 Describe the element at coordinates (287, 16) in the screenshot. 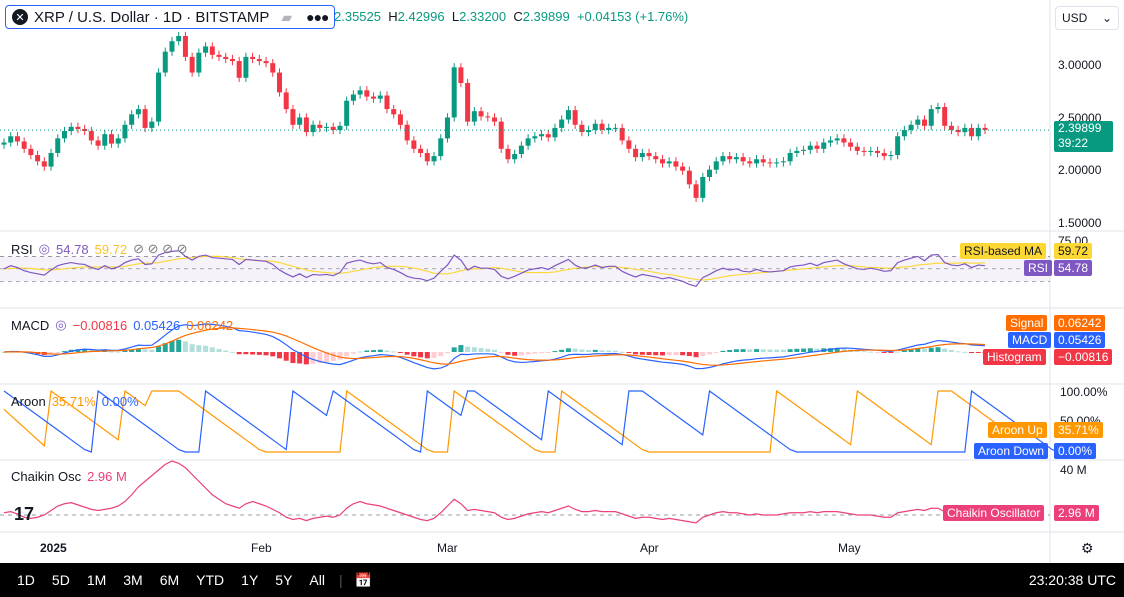

I see `flag-icon: ▰` at that location.